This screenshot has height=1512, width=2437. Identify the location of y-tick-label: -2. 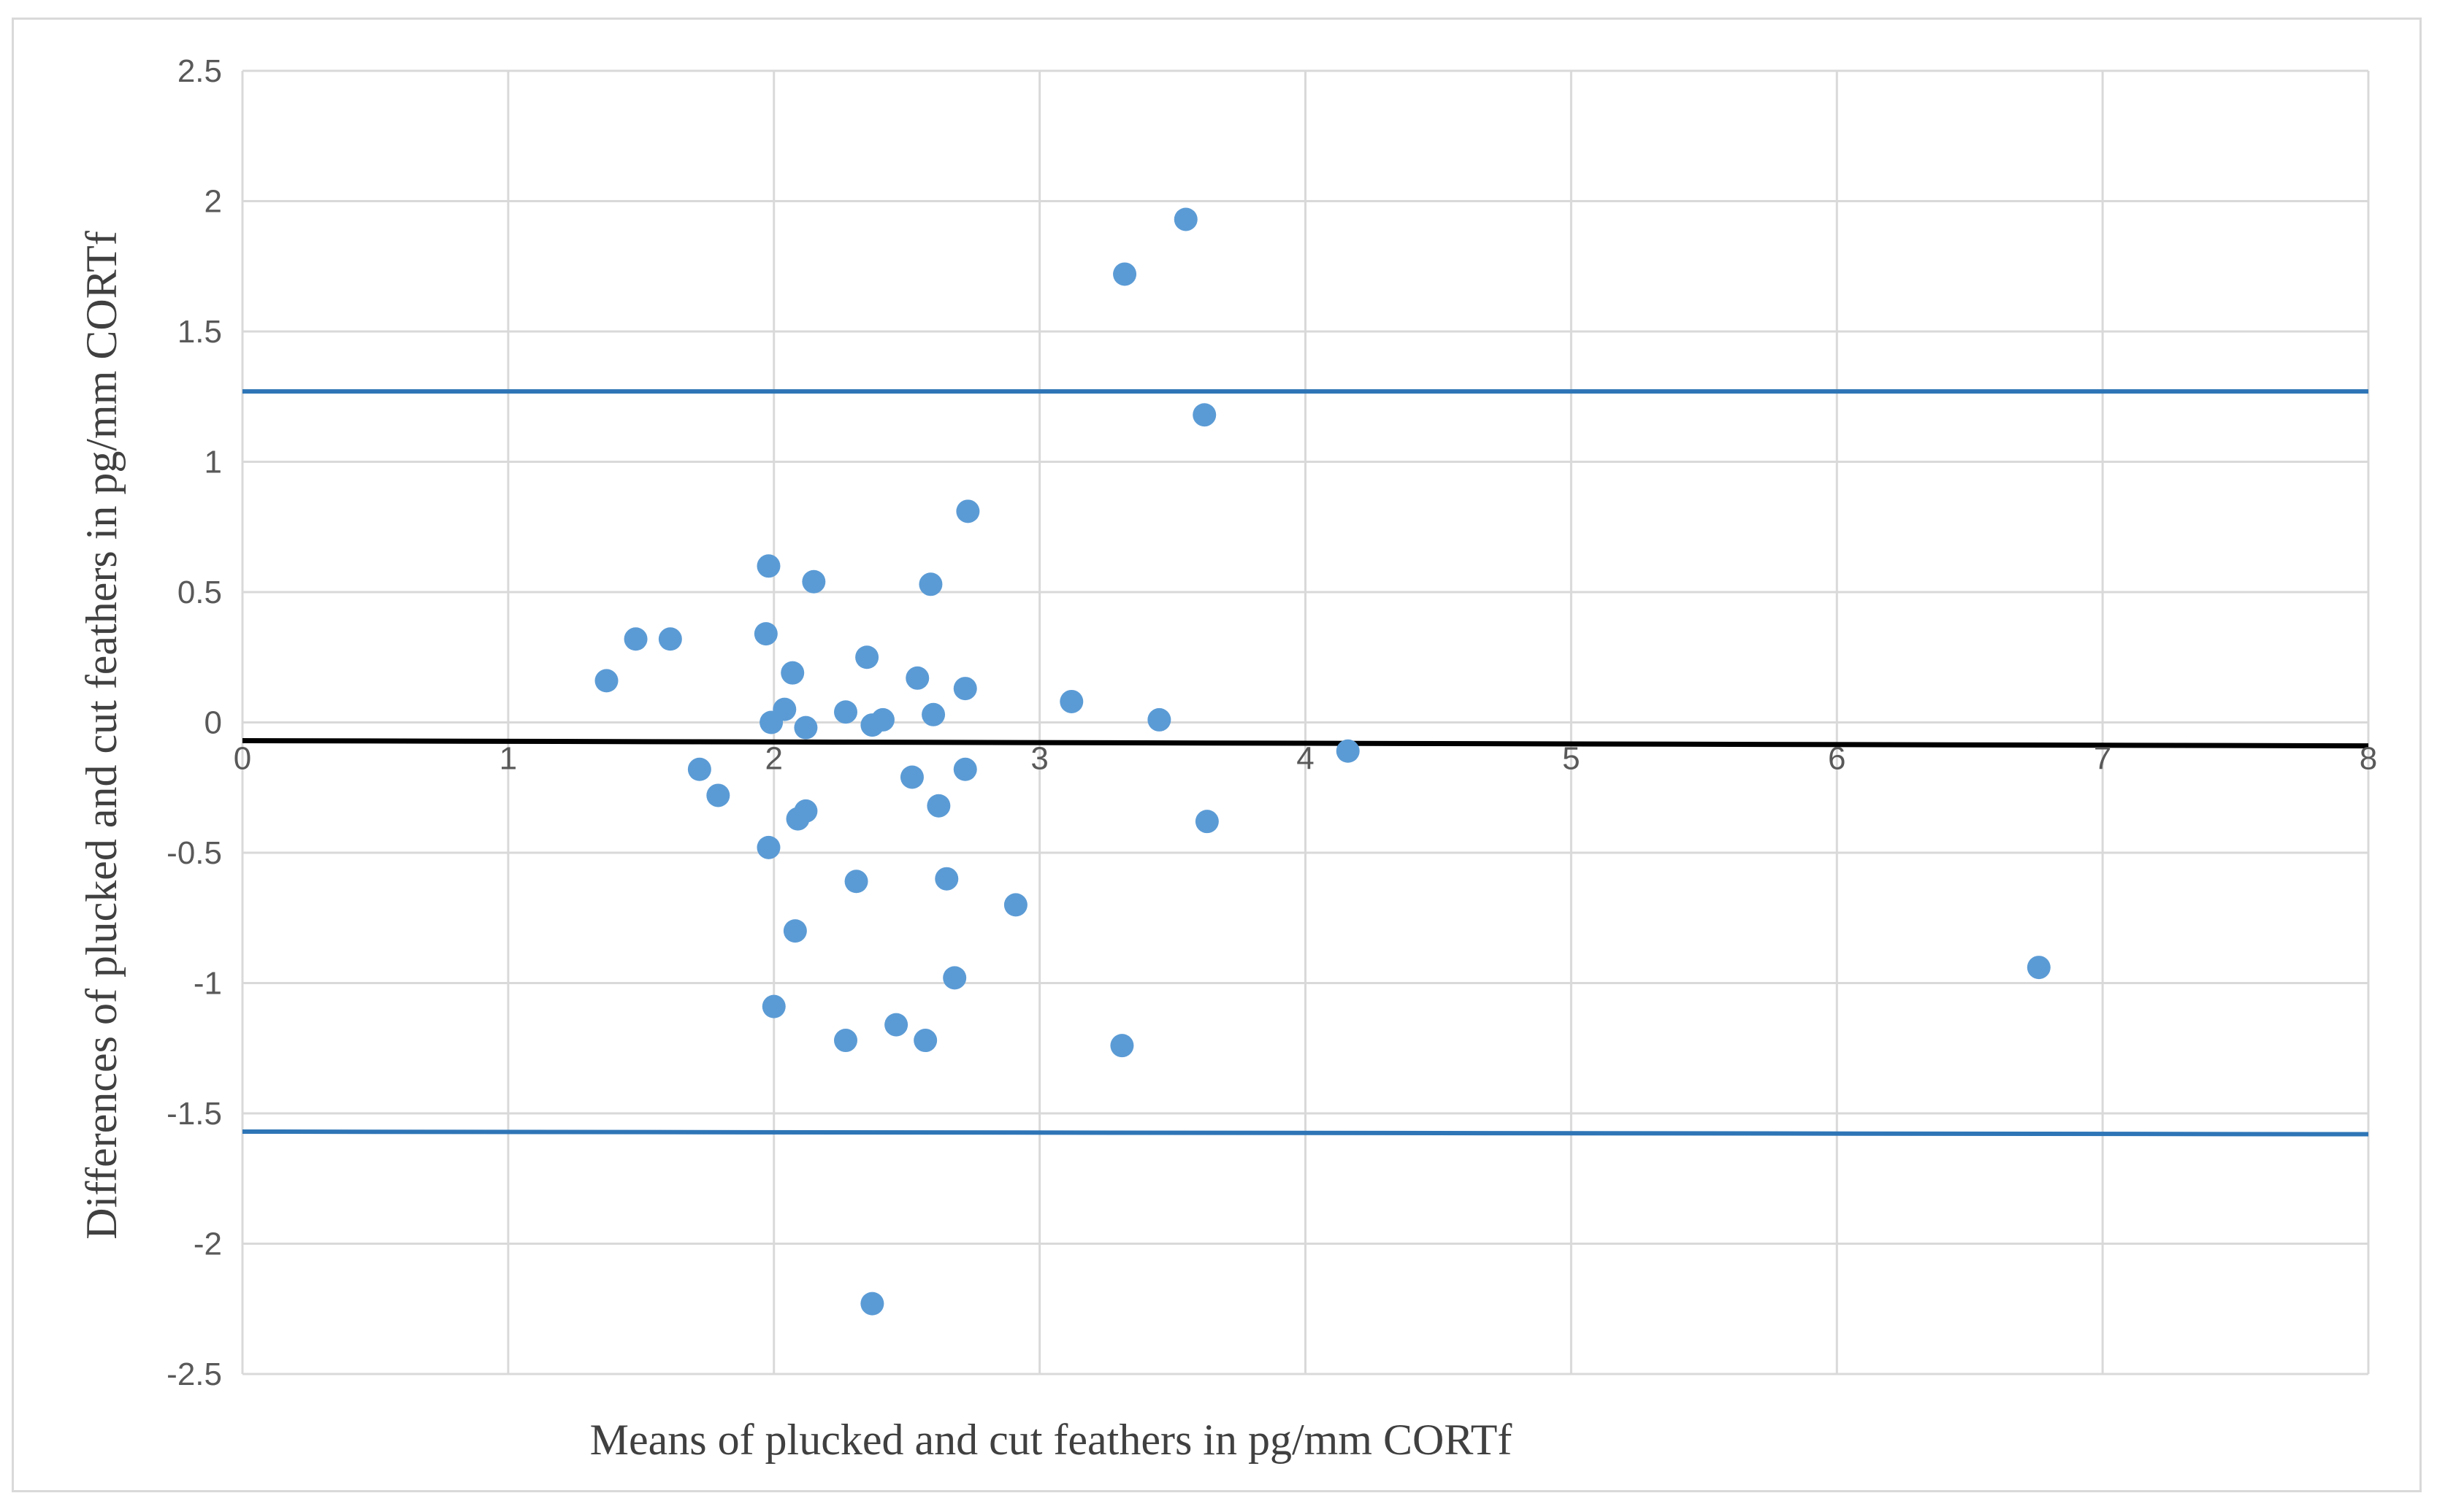
(208, 1244).